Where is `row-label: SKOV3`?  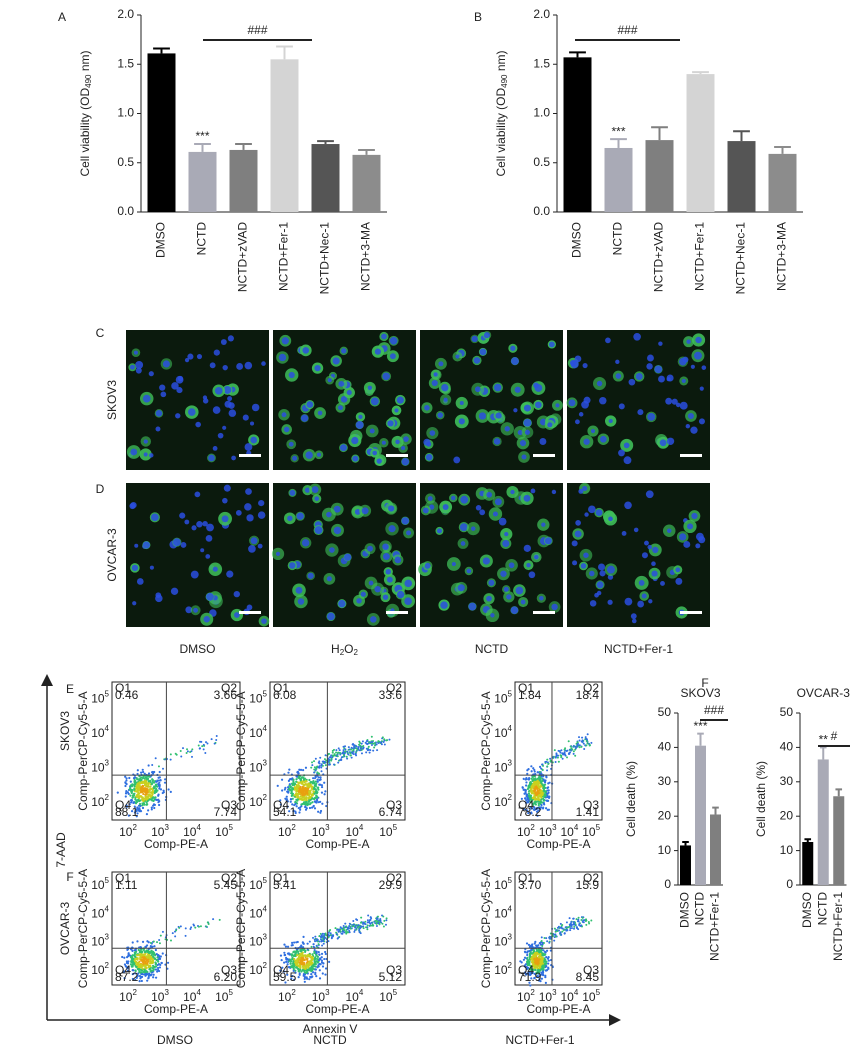
row-label: SKOV3 is located at coordinates (112, 400).